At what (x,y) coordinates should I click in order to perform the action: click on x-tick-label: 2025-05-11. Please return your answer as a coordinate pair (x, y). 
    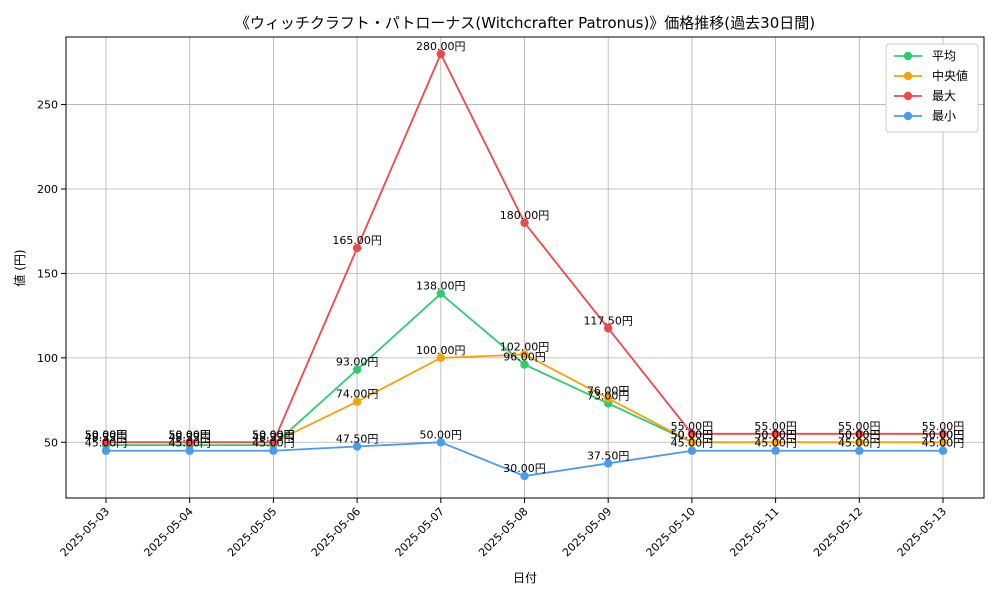
    Looking at the image, I should click on (754, 532).